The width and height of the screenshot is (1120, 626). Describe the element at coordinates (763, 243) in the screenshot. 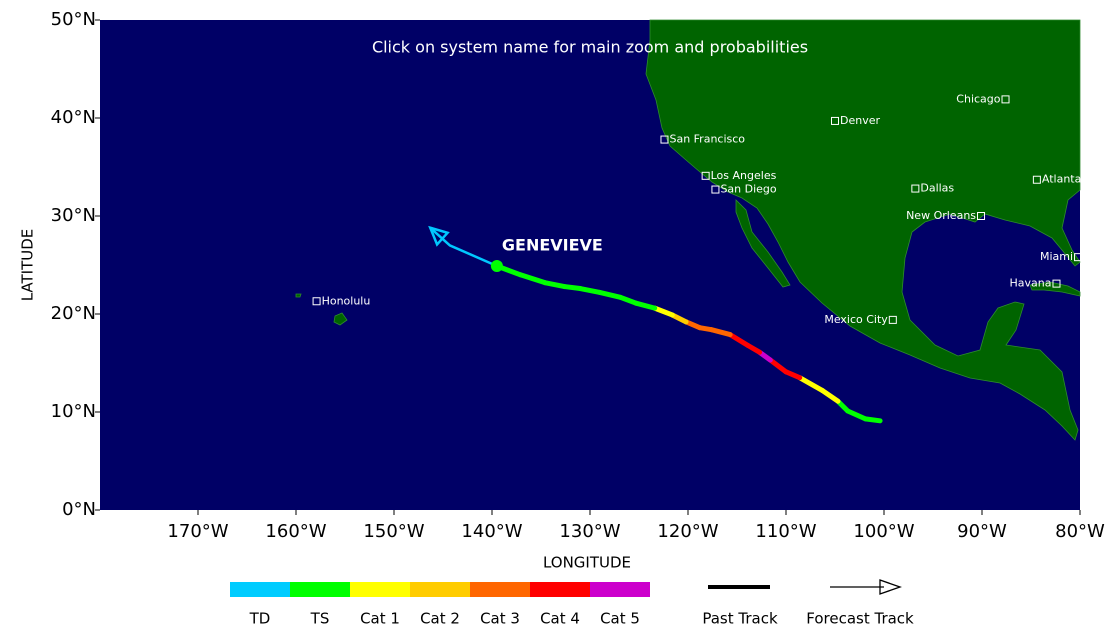

I see `baja-california` at that location.